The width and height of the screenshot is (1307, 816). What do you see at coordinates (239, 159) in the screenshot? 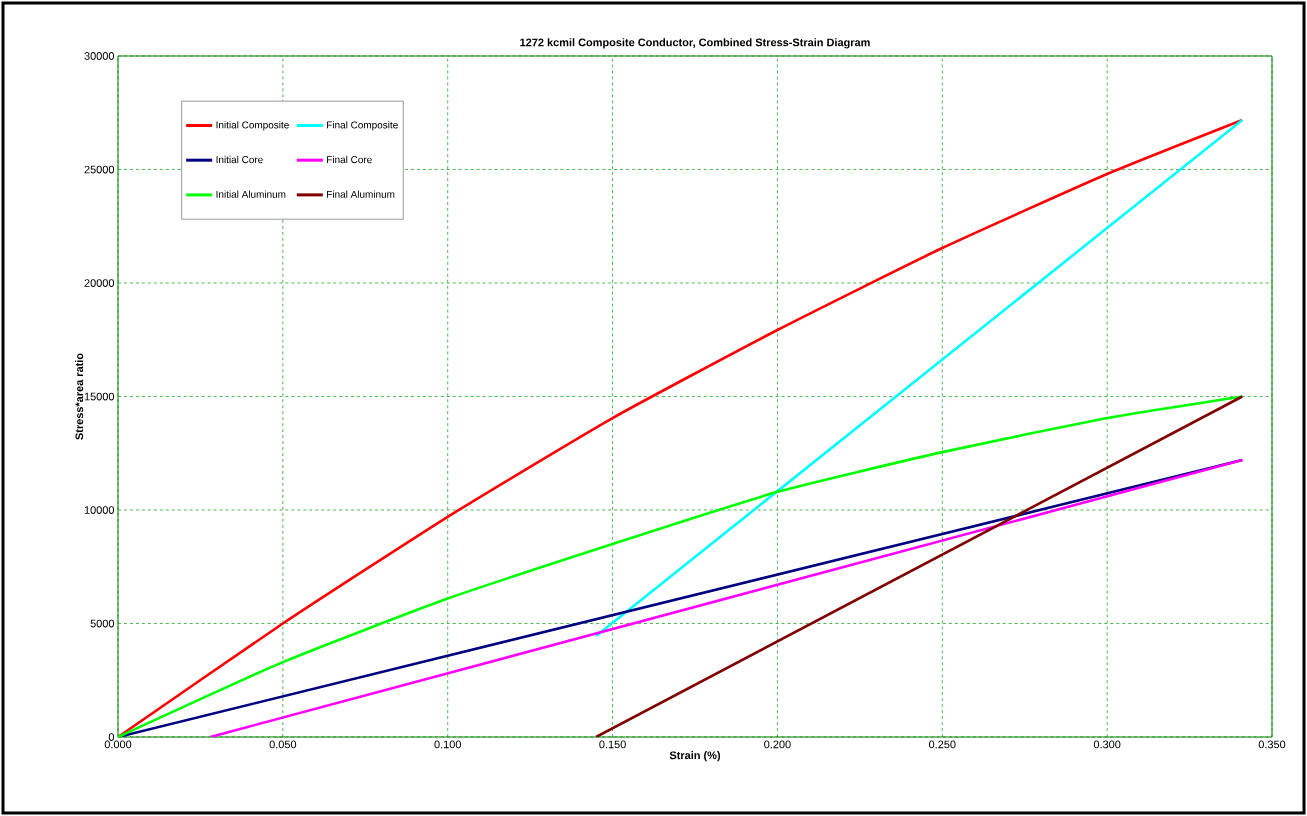
I see `legend-label: Initial Core` at bounding box center [239, 159].